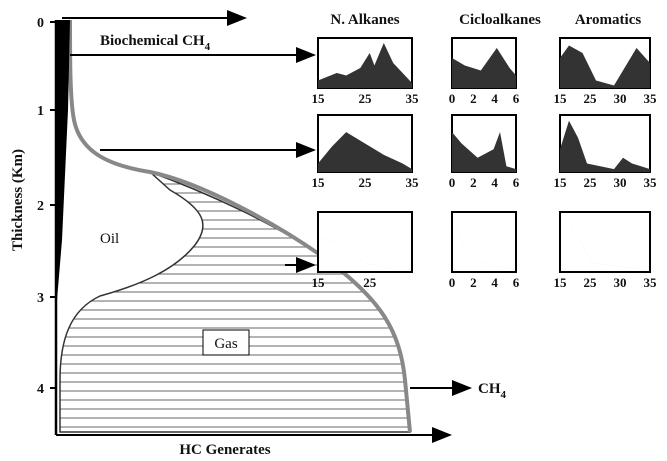 This screenshot has width=667, height=461. Describe the element at coordinates (40, 298) in the screenshot. I see `y-tick-label: 3` at that location.